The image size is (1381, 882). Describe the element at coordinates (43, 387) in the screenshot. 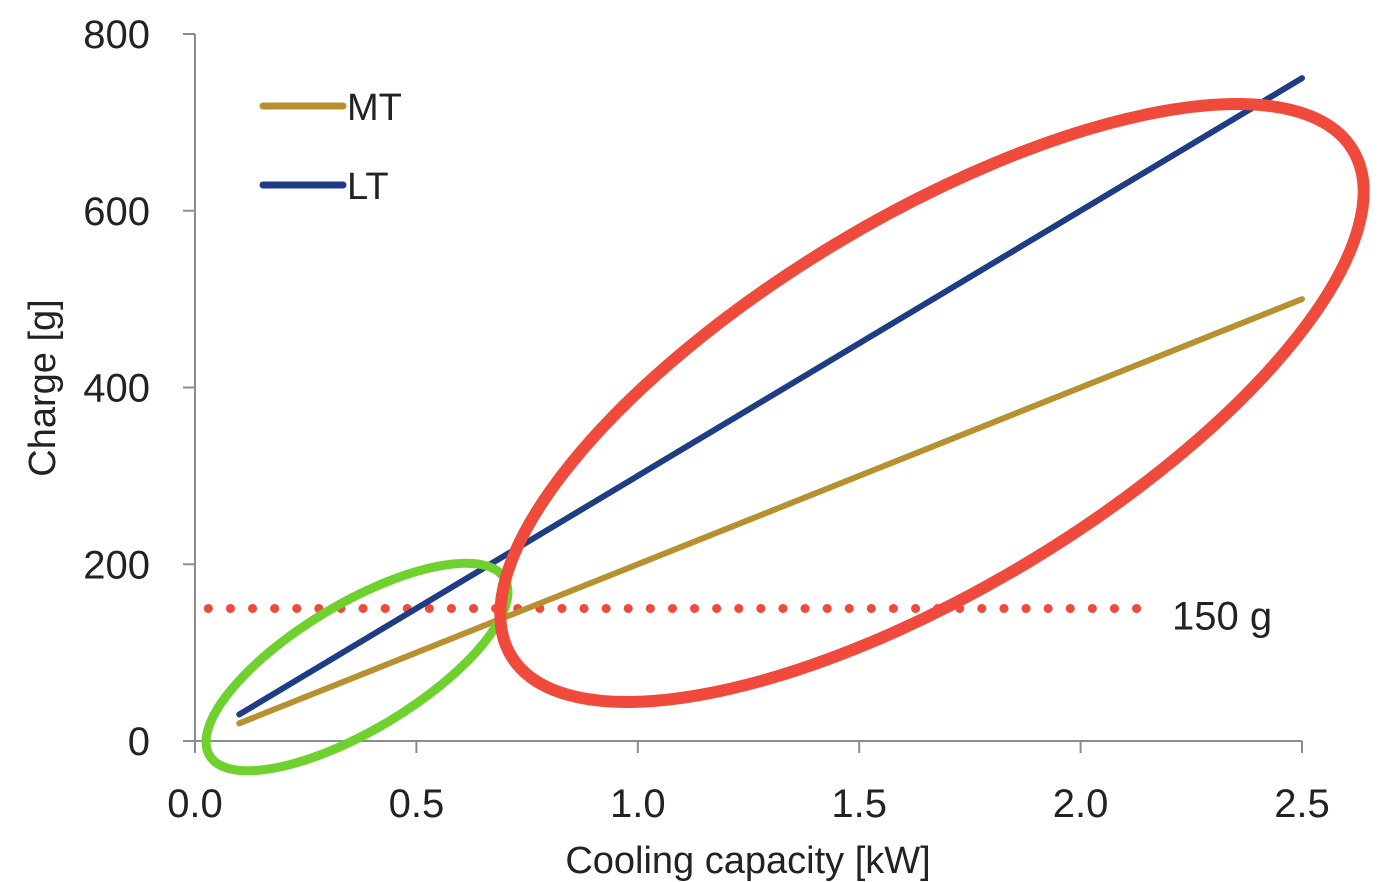

I see `y-axis-title: Charge [g]` at that location.